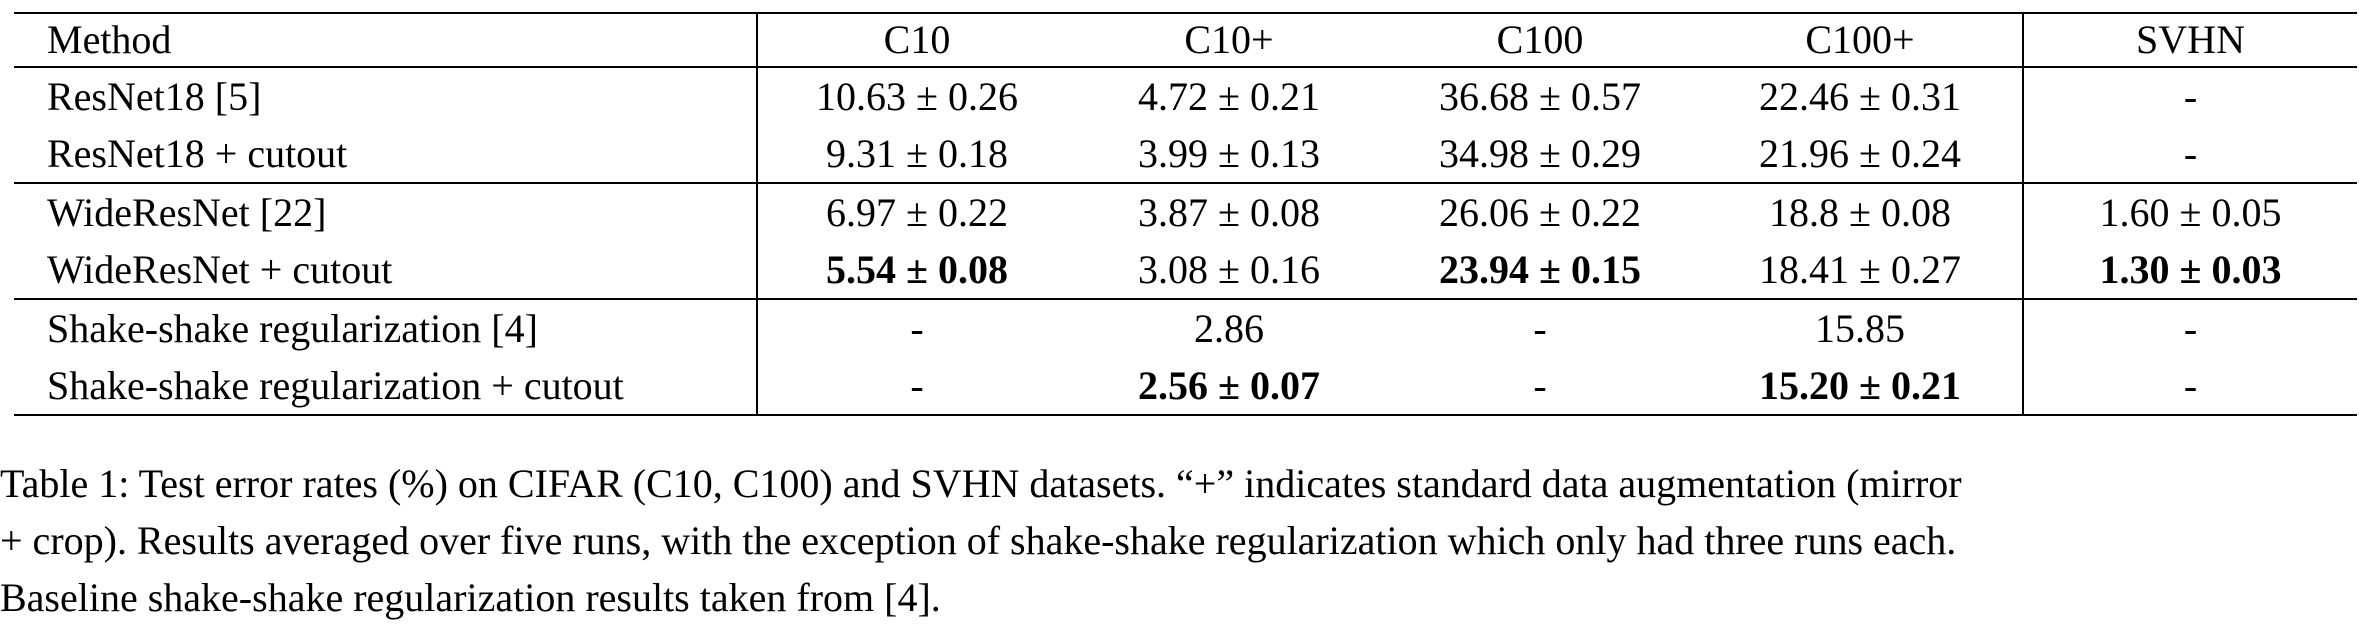 Image resolution: width=2371 pixels, height=633 pixels. I want to click on c100-plus-cell: 21.96 ± 0.24, so click(1861, 154).